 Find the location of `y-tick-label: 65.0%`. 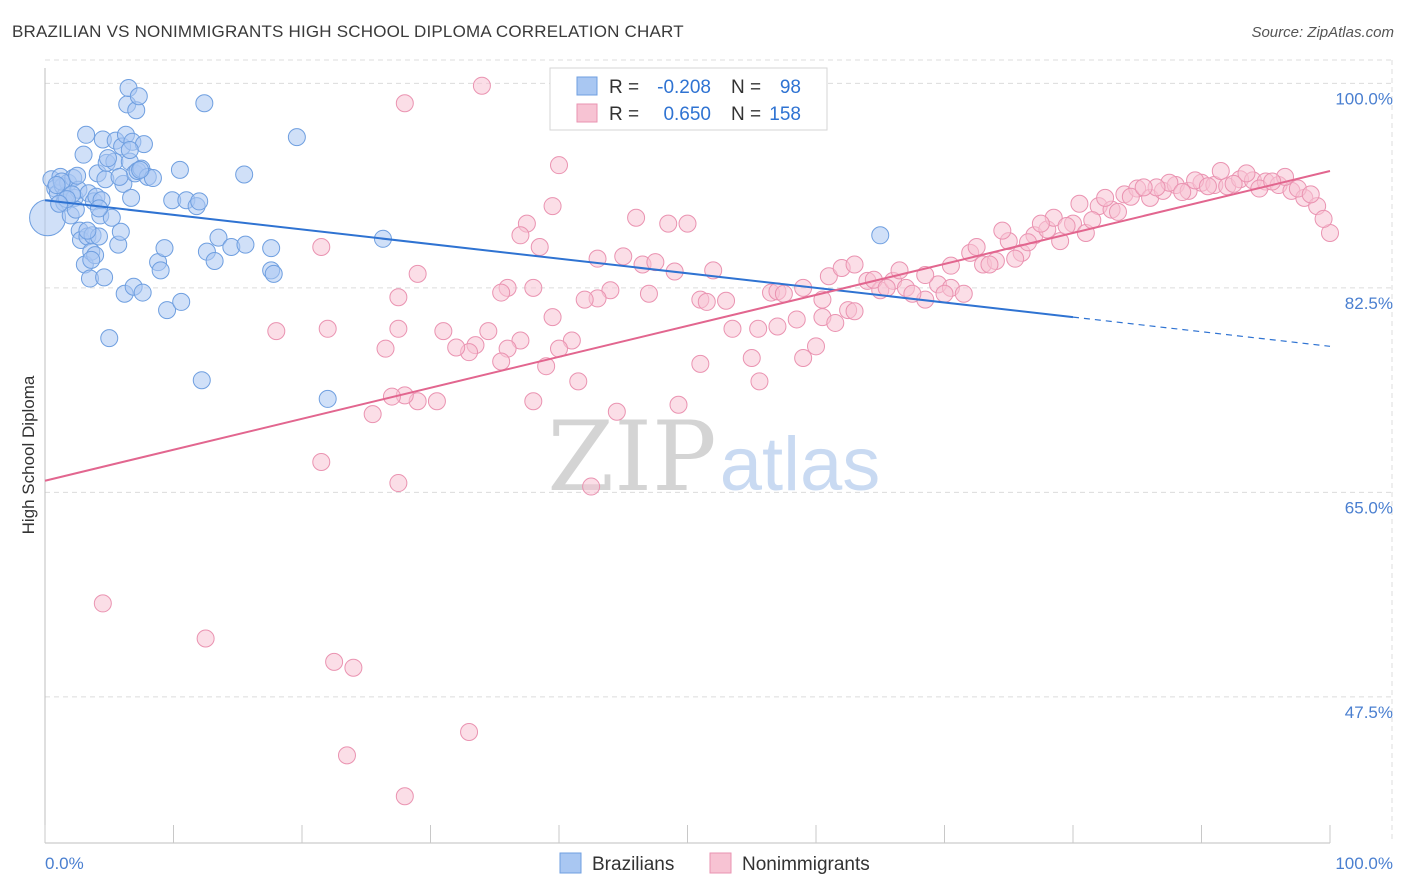

y-tick-label: 65.0% is located at coordinates (1369, 507).